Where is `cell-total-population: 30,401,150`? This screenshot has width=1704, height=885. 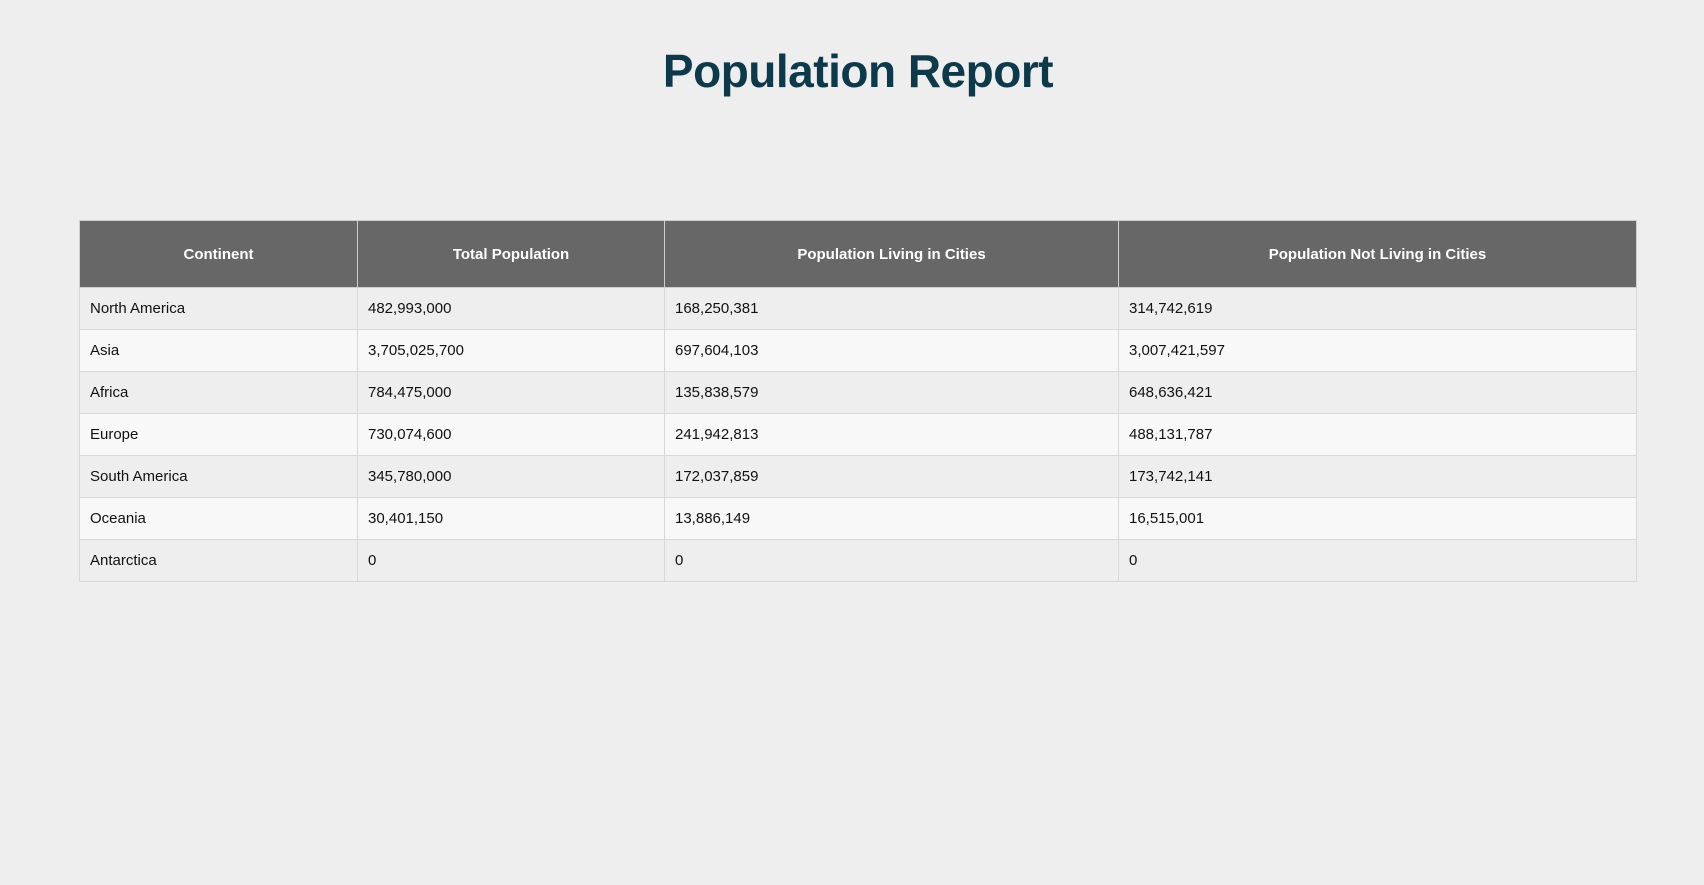 cell-total-population: 30,401,150 is located at coordinates (511, 518).